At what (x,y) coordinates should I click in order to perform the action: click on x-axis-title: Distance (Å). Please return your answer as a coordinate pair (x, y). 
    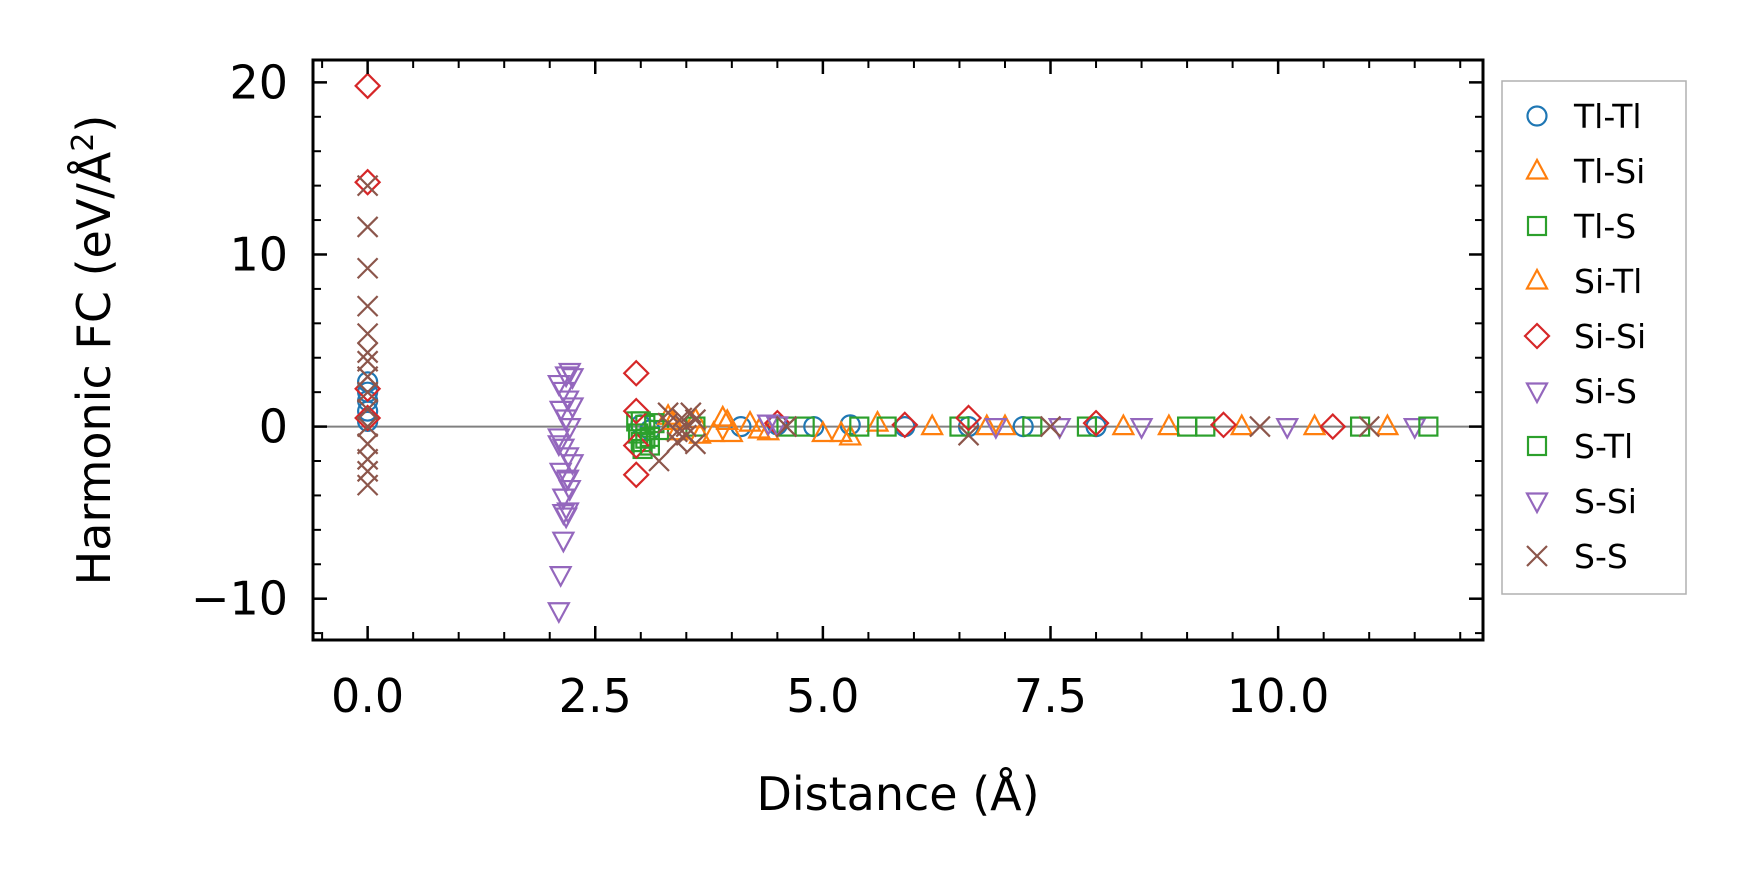
    Looking at the image, I should click on (897, 794).